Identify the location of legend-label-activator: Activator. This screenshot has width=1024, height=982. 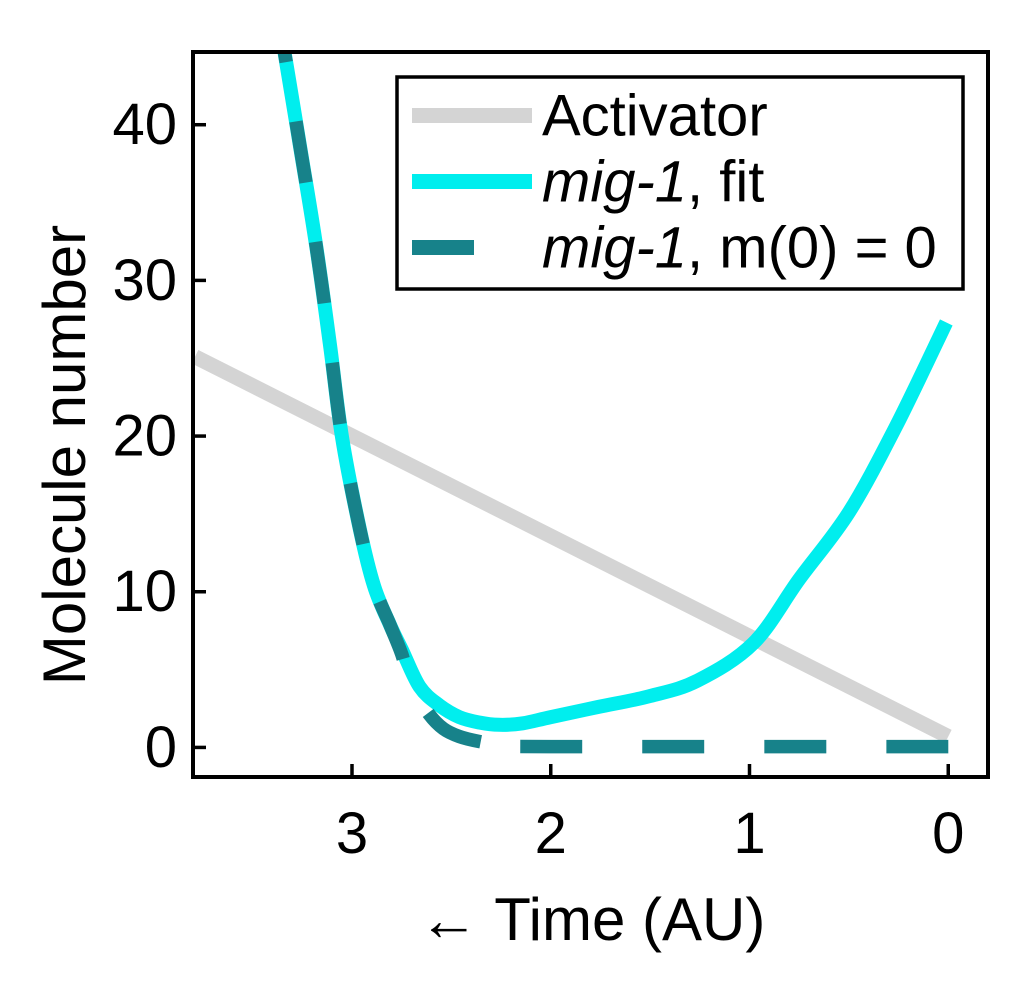
(655, 115).